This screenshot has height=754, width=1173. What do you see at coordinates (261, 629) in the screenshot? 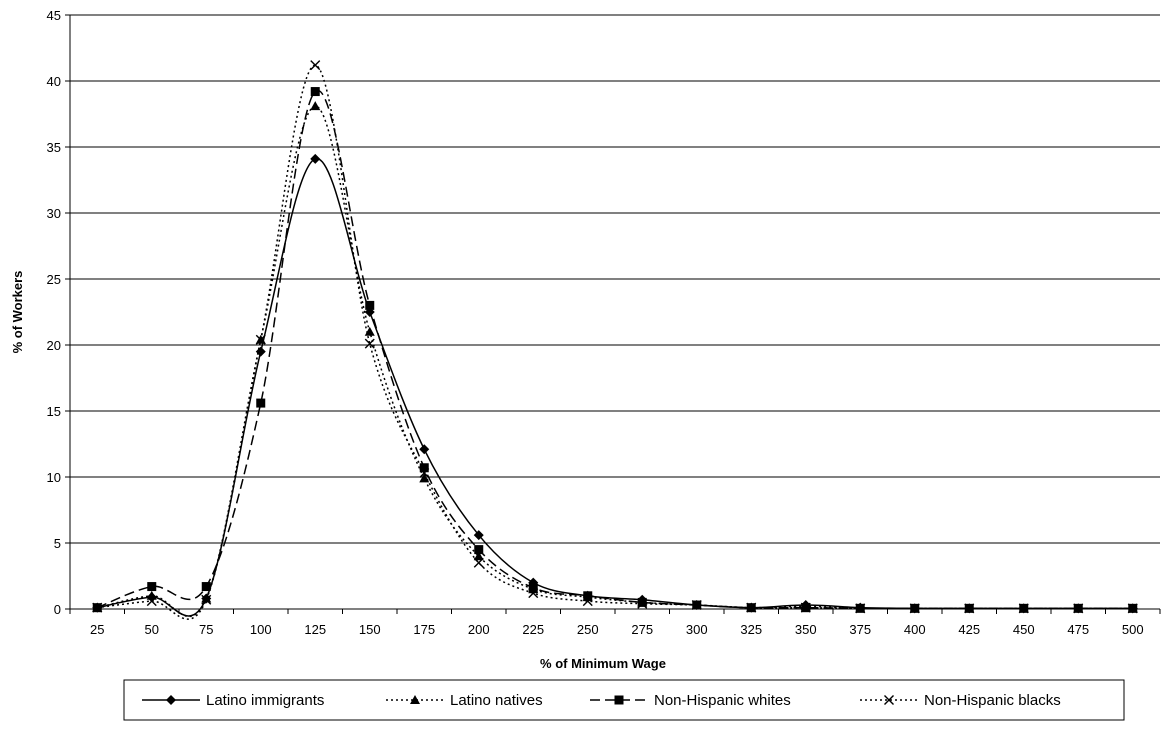
I see `x-tick-label: 100` at bounding box center [261, 629].